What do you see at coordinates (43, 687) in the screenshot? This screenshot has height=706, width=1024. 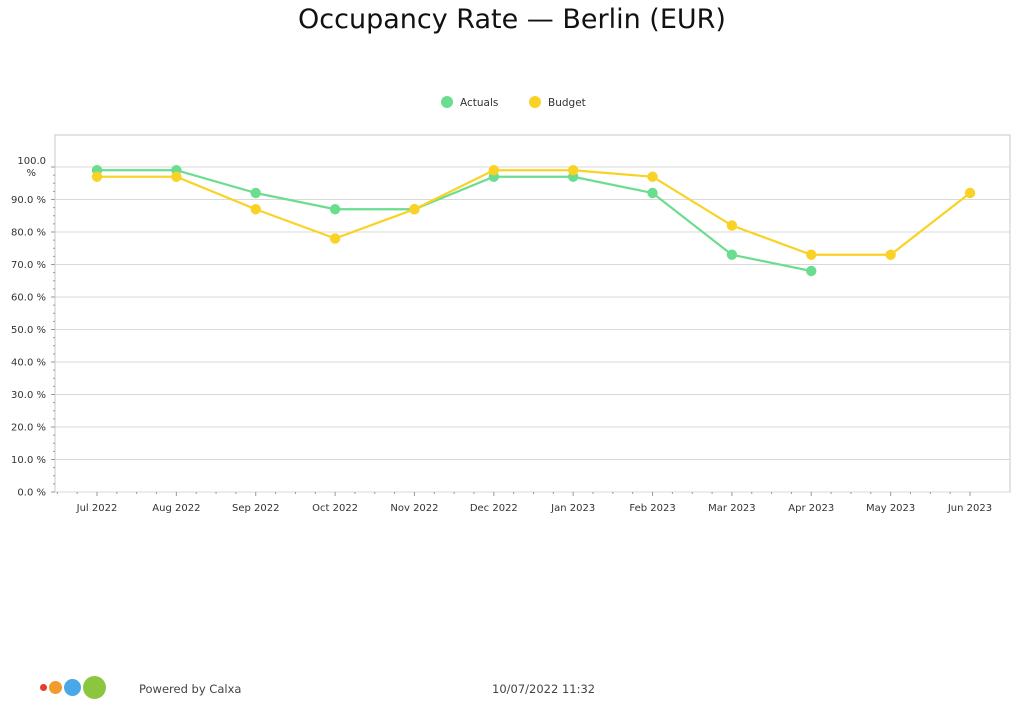 I see `logo-dot-red` at bounding box center [43, 687].